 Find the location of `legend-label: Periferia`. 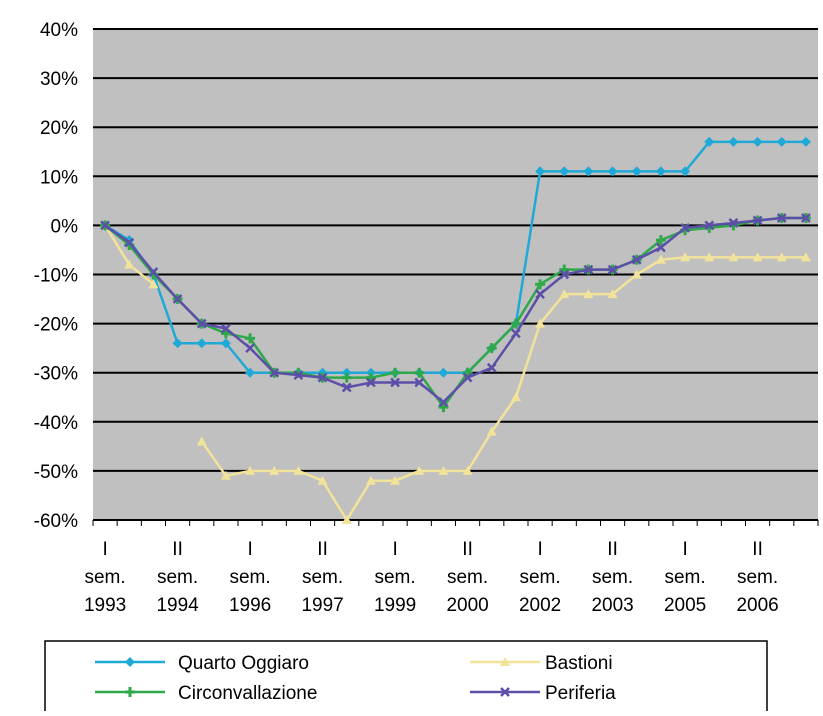

legend-label: Periferia is located at coordinates (580, 693).